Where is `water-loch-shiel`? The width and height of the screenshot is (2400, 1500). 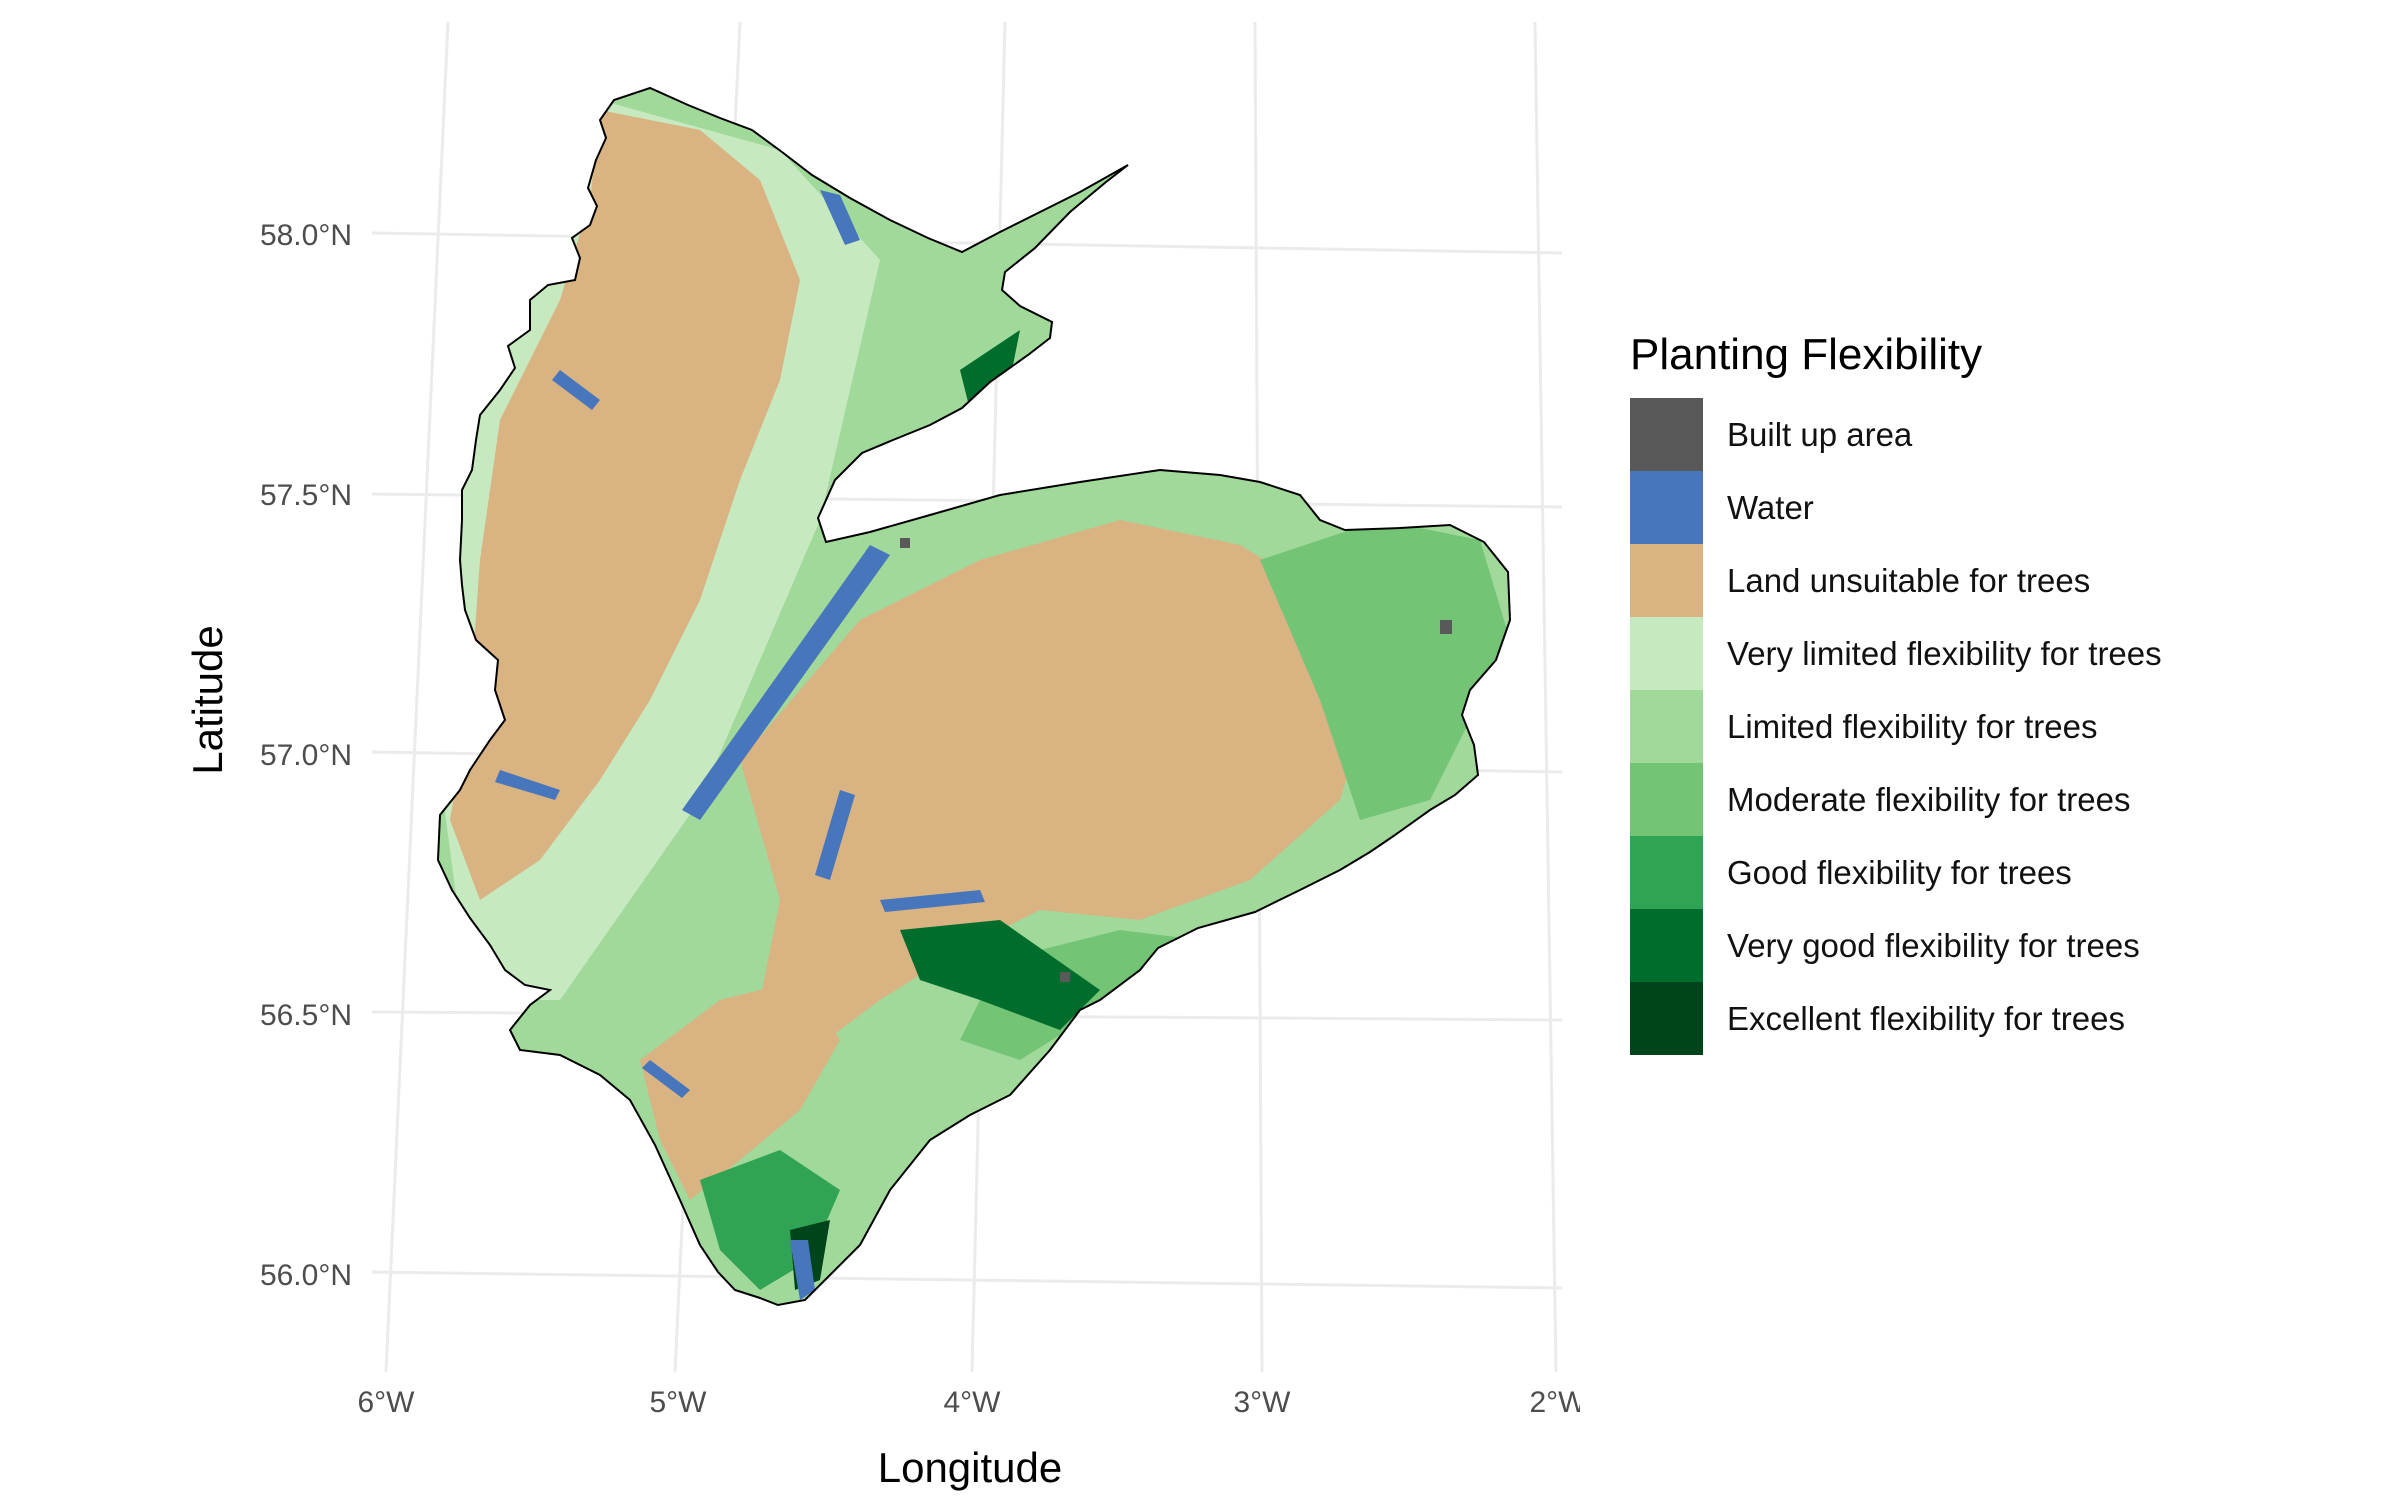
water-loch-shiel is located at coordinates (527, 785).